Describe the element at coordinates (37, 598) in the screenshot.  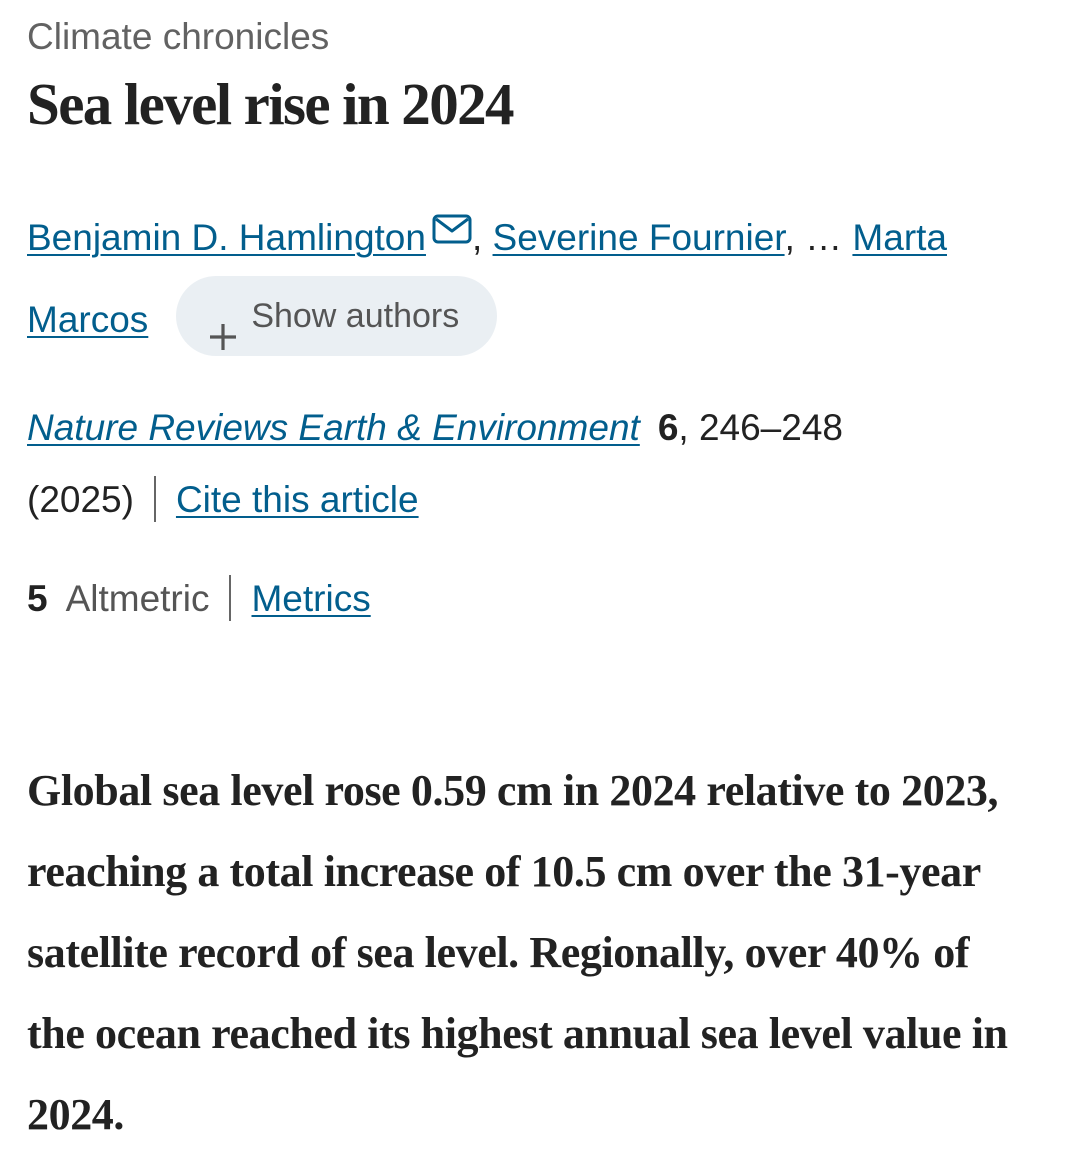
I see `altmetric-count: 5` at that location.